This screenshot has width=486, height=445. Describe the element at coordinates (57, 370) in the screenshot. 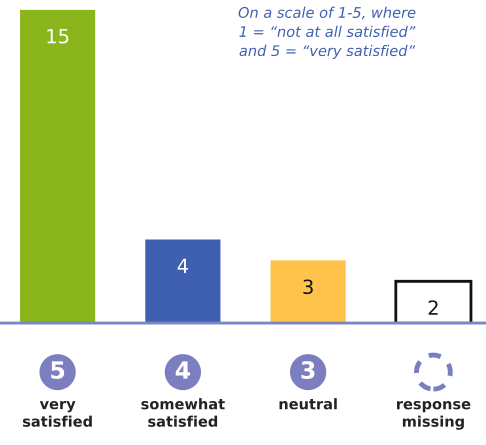

I see `text: 5` at that location.